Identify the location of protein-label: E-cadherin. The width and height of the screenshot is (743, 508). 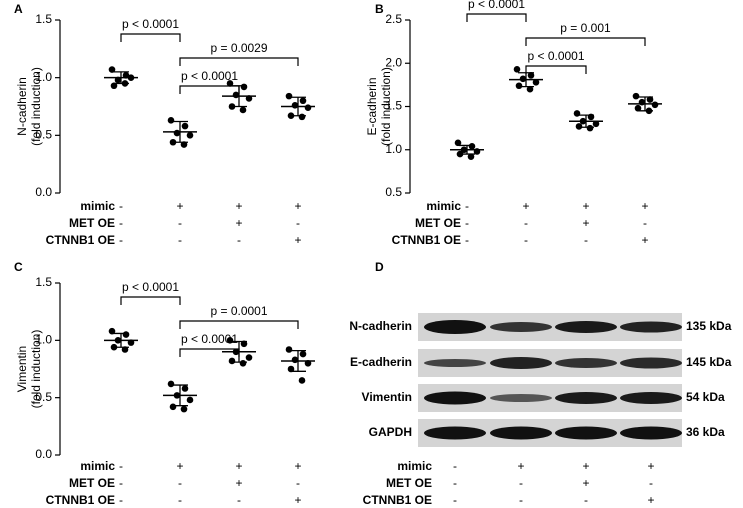
(381, 362).